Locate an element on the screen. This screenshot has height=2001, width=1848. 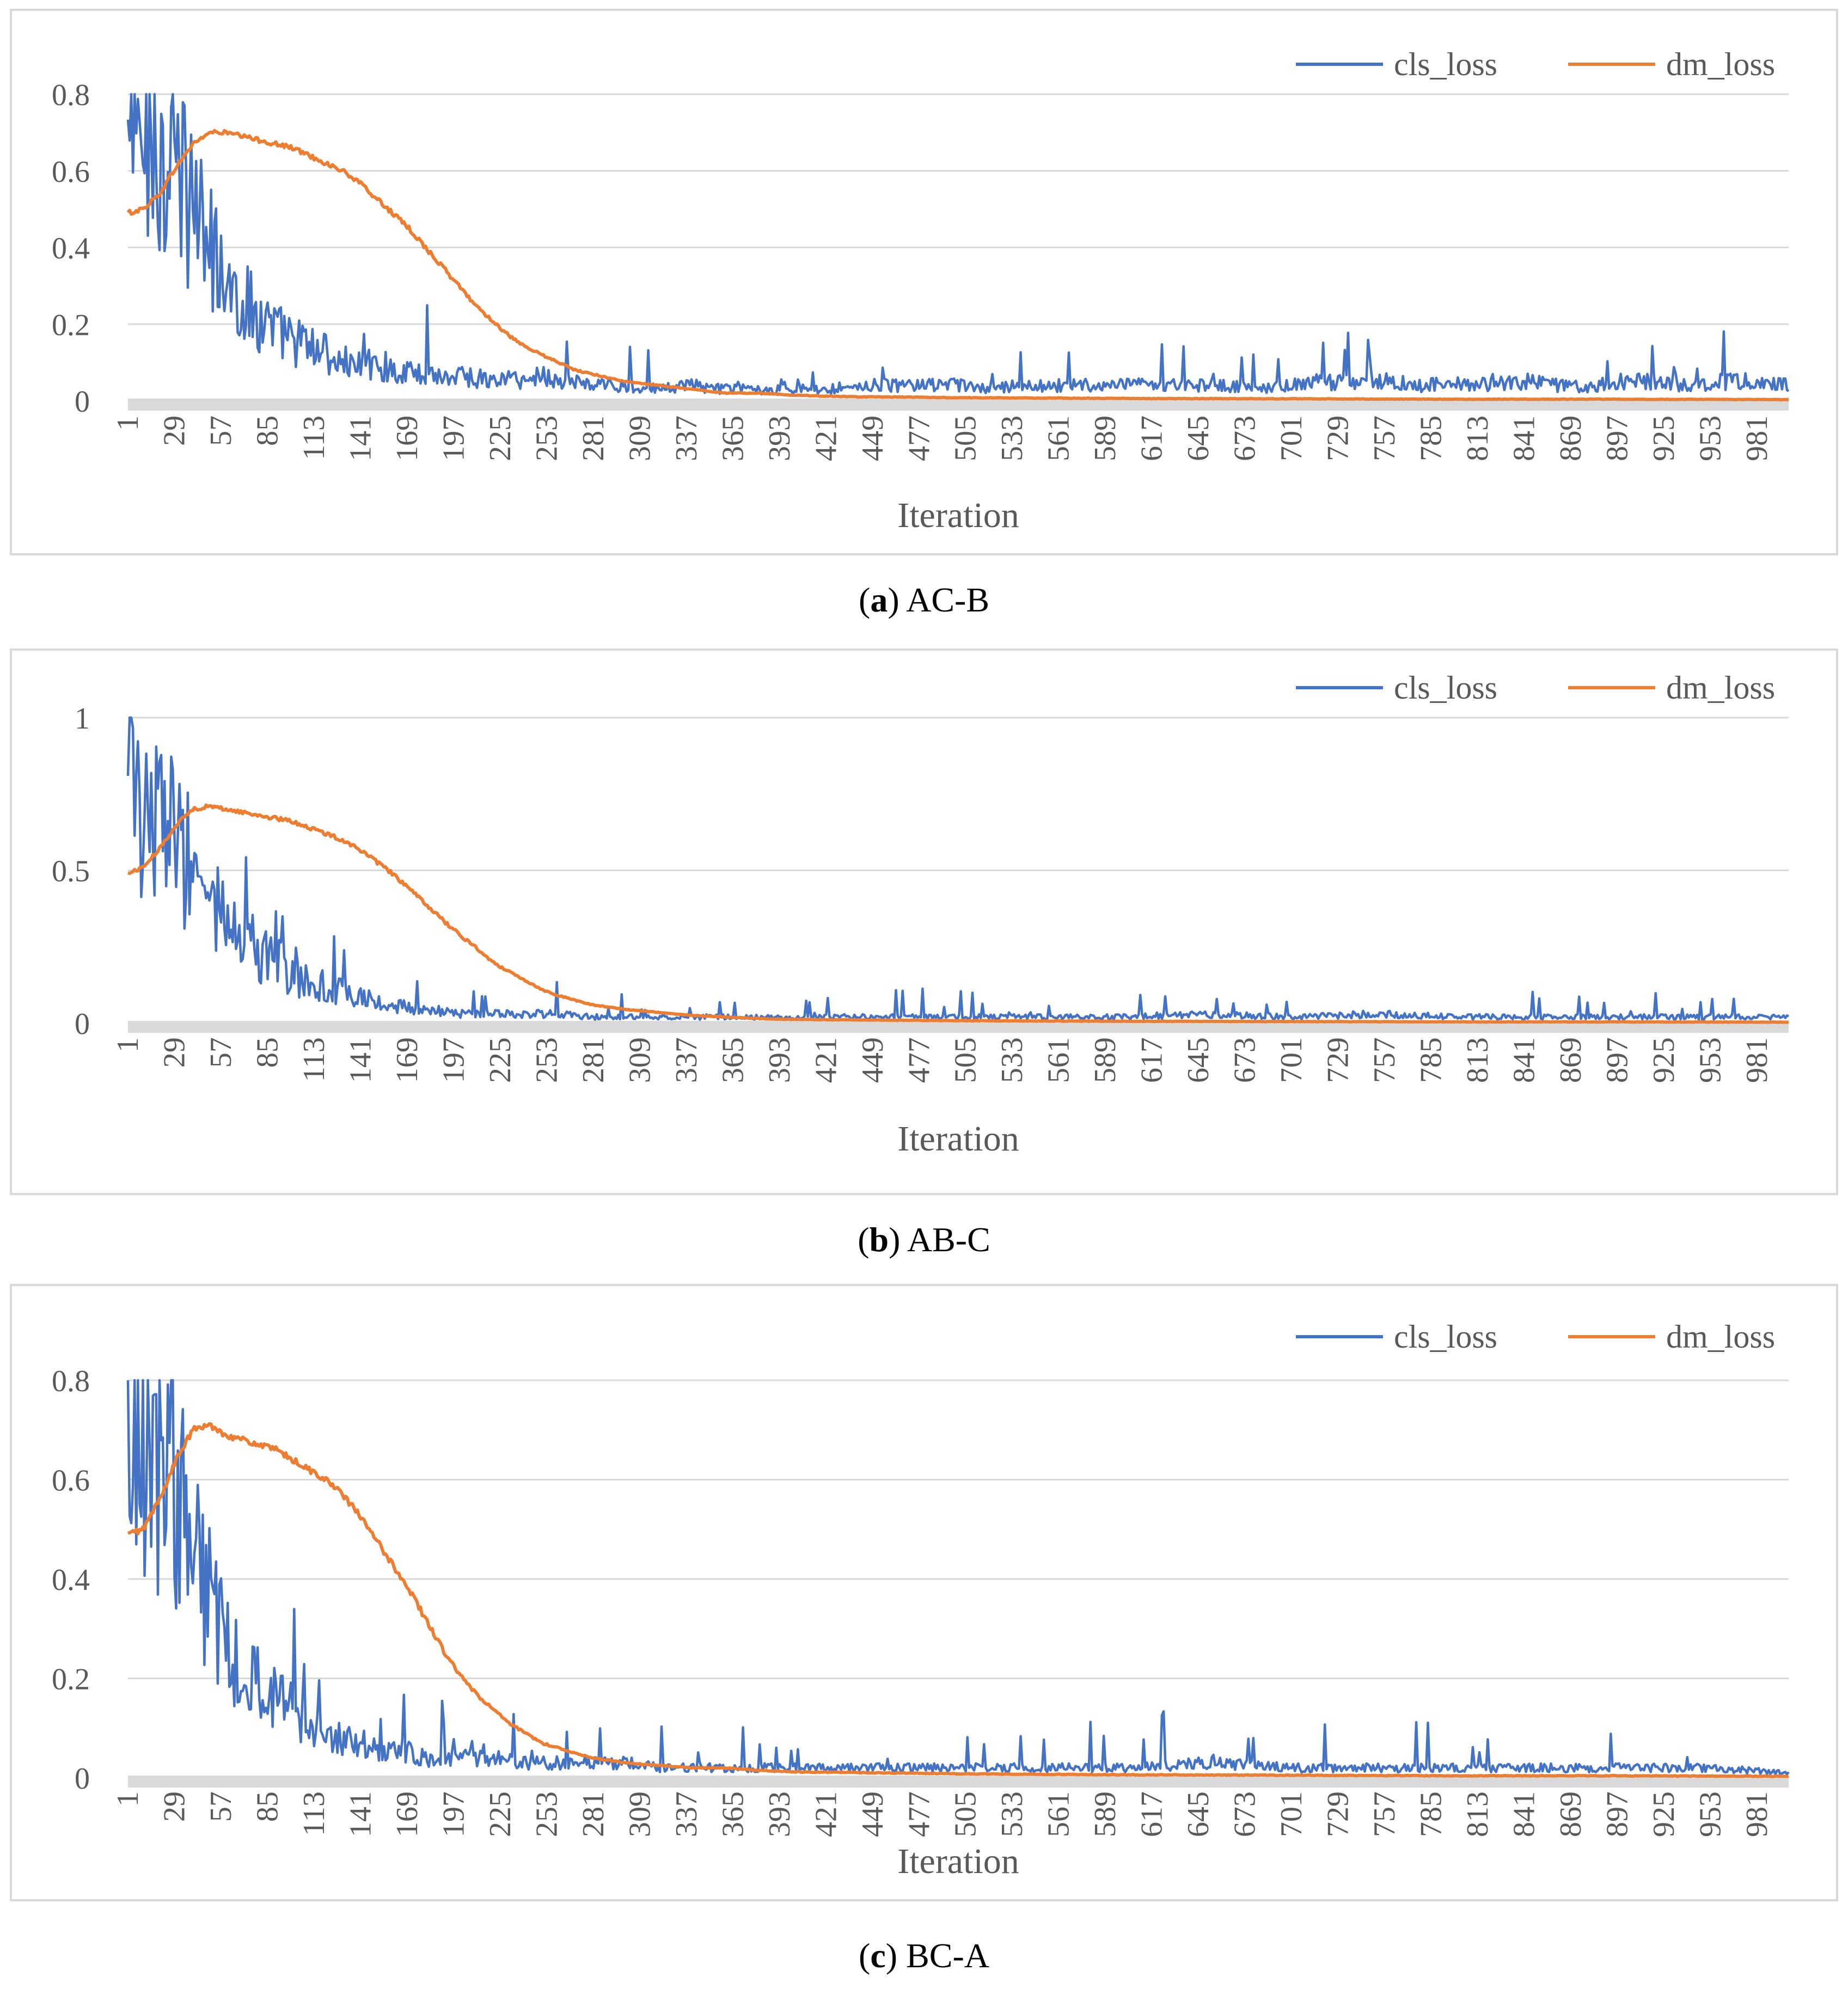
x-tick-label: 561 is located at coordinates (1059, 438).